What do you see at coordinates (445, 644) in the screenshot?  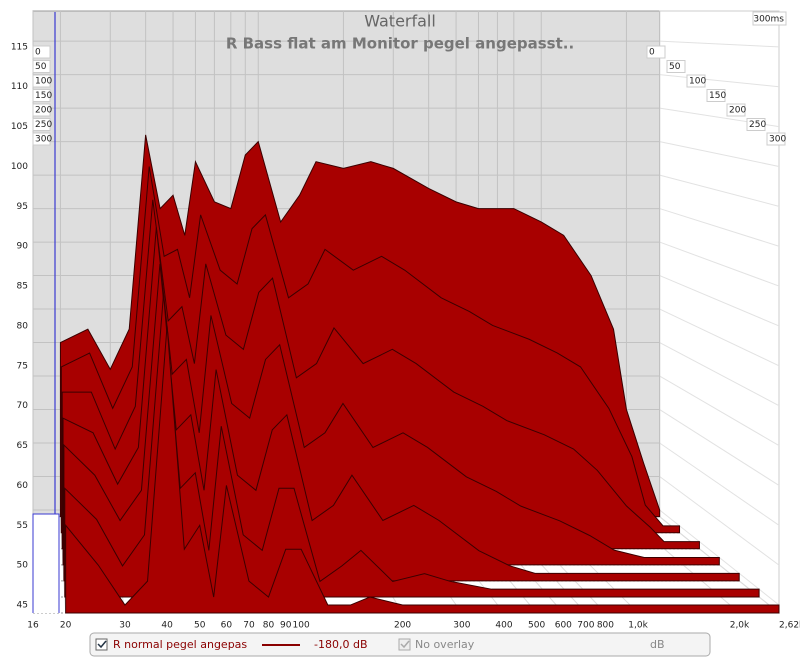 I see `overlay-label: No overlay` at bounding box center [445, 644].